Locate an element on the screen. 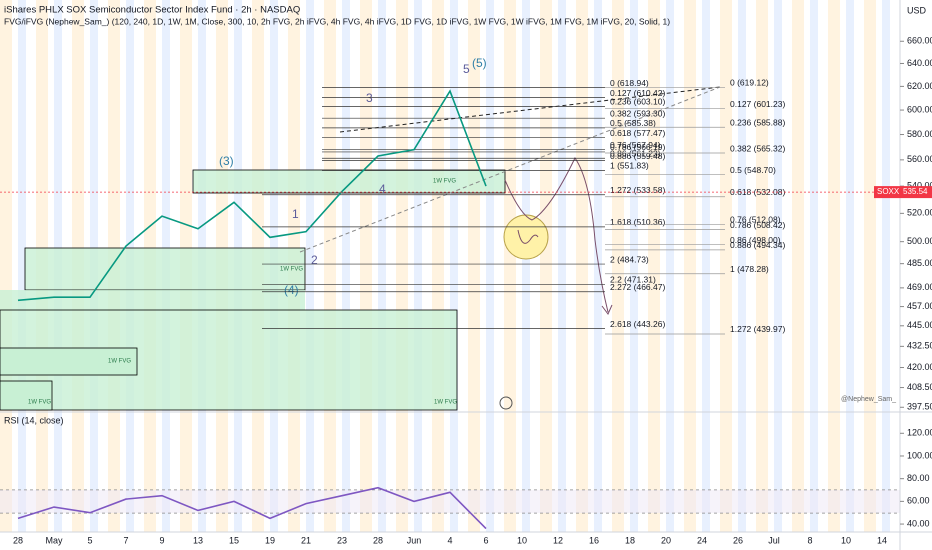 The width and height of the screenshot is (932, 550). fib-label: 0.86 (498.00) is located at coordinates (755, 240).